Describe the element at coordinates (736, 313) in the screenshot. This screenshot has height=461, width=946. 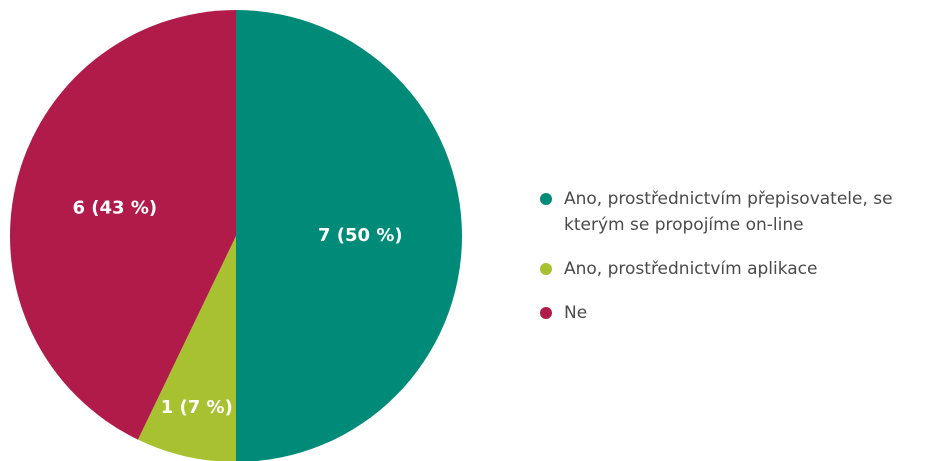
I see `legend-item: Ne` at that location.